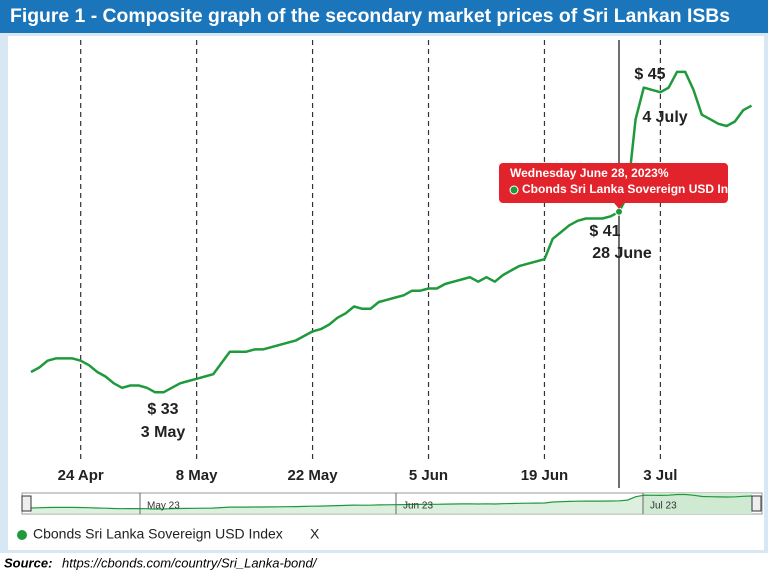 This screenshot has height=580, width=768. Describe the element at coordinates (618, 211) in the screenshot. I see `highlight-point` at that location.